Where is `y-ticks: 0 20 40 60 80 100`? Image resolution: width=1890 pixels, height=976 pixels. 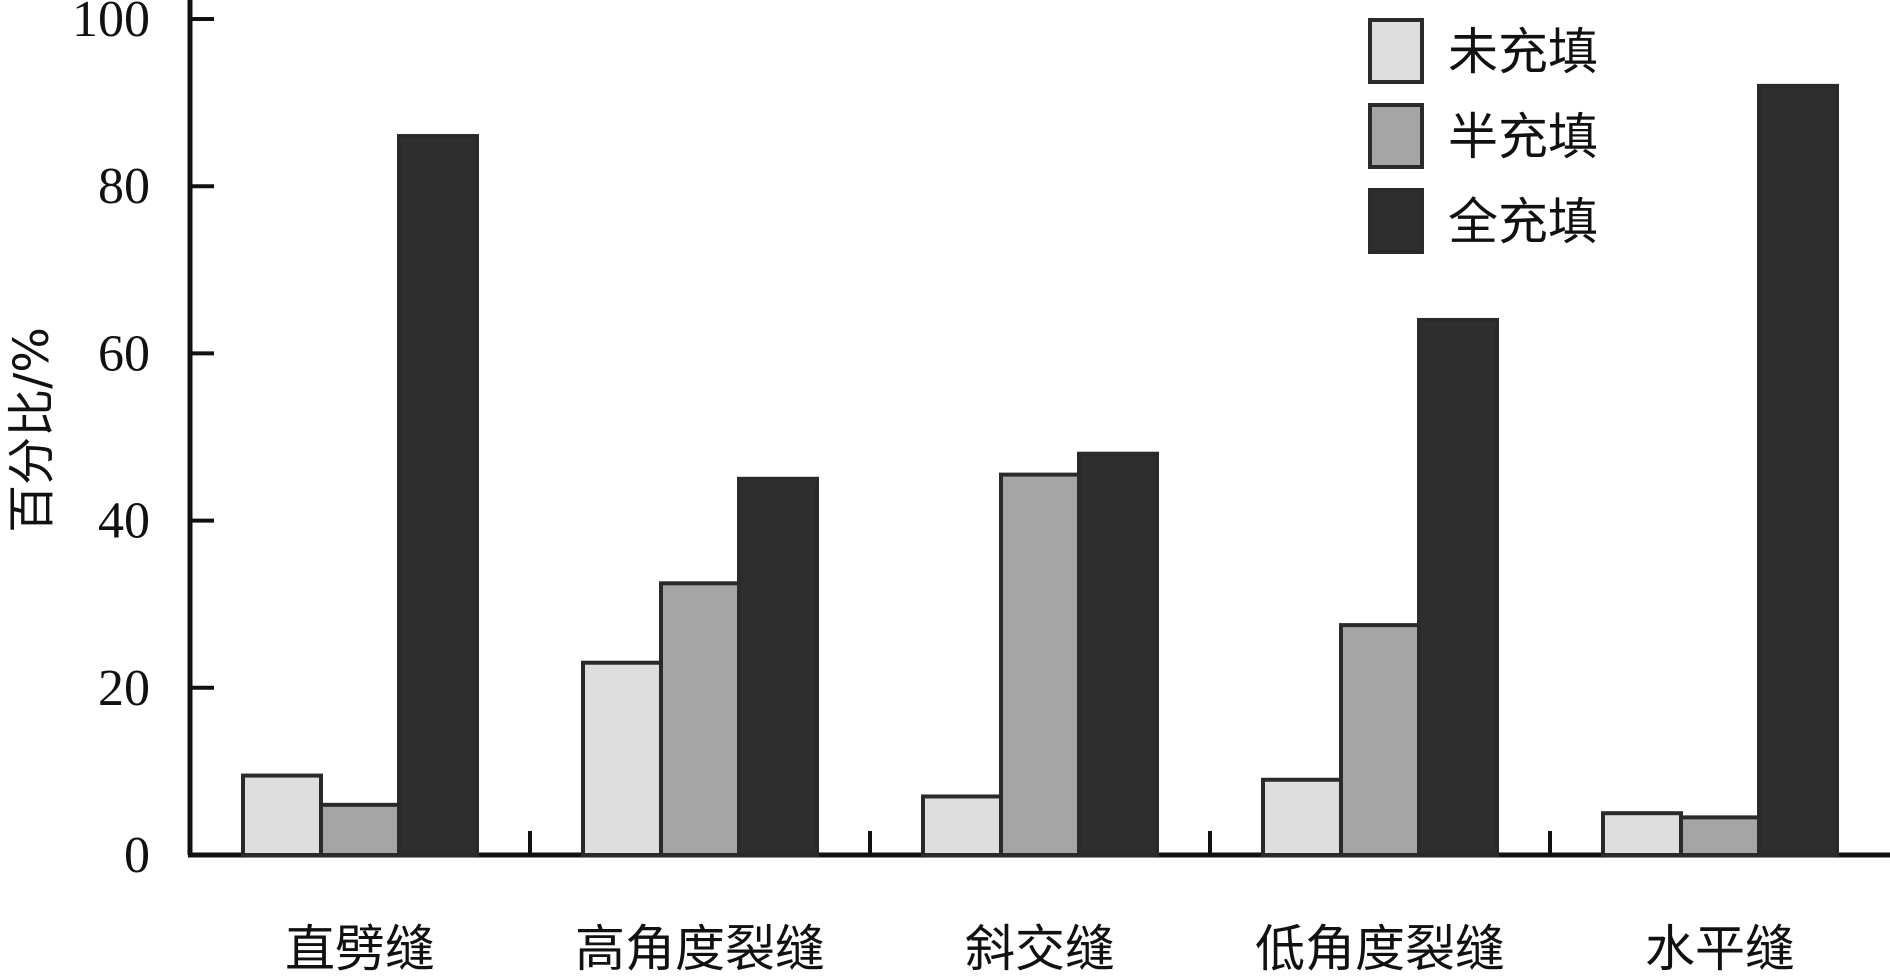
y-ticks: 0 20 40 60 80 100 is located at coordinates (143, 442).